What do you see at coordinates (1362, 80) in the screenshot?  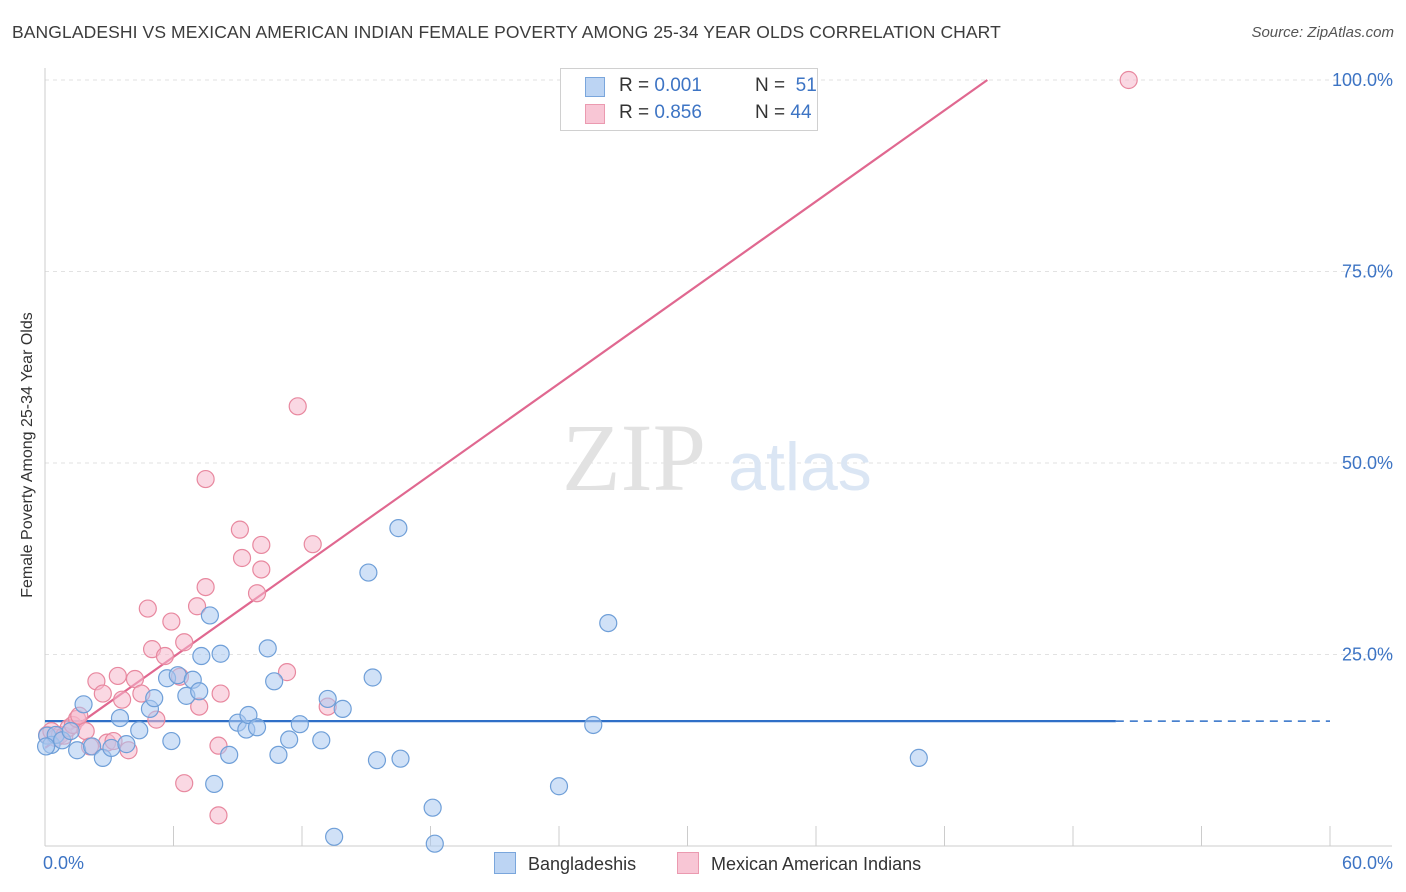 I see `y-tick-label: 100.0%` at bounding box center [1362, 80].